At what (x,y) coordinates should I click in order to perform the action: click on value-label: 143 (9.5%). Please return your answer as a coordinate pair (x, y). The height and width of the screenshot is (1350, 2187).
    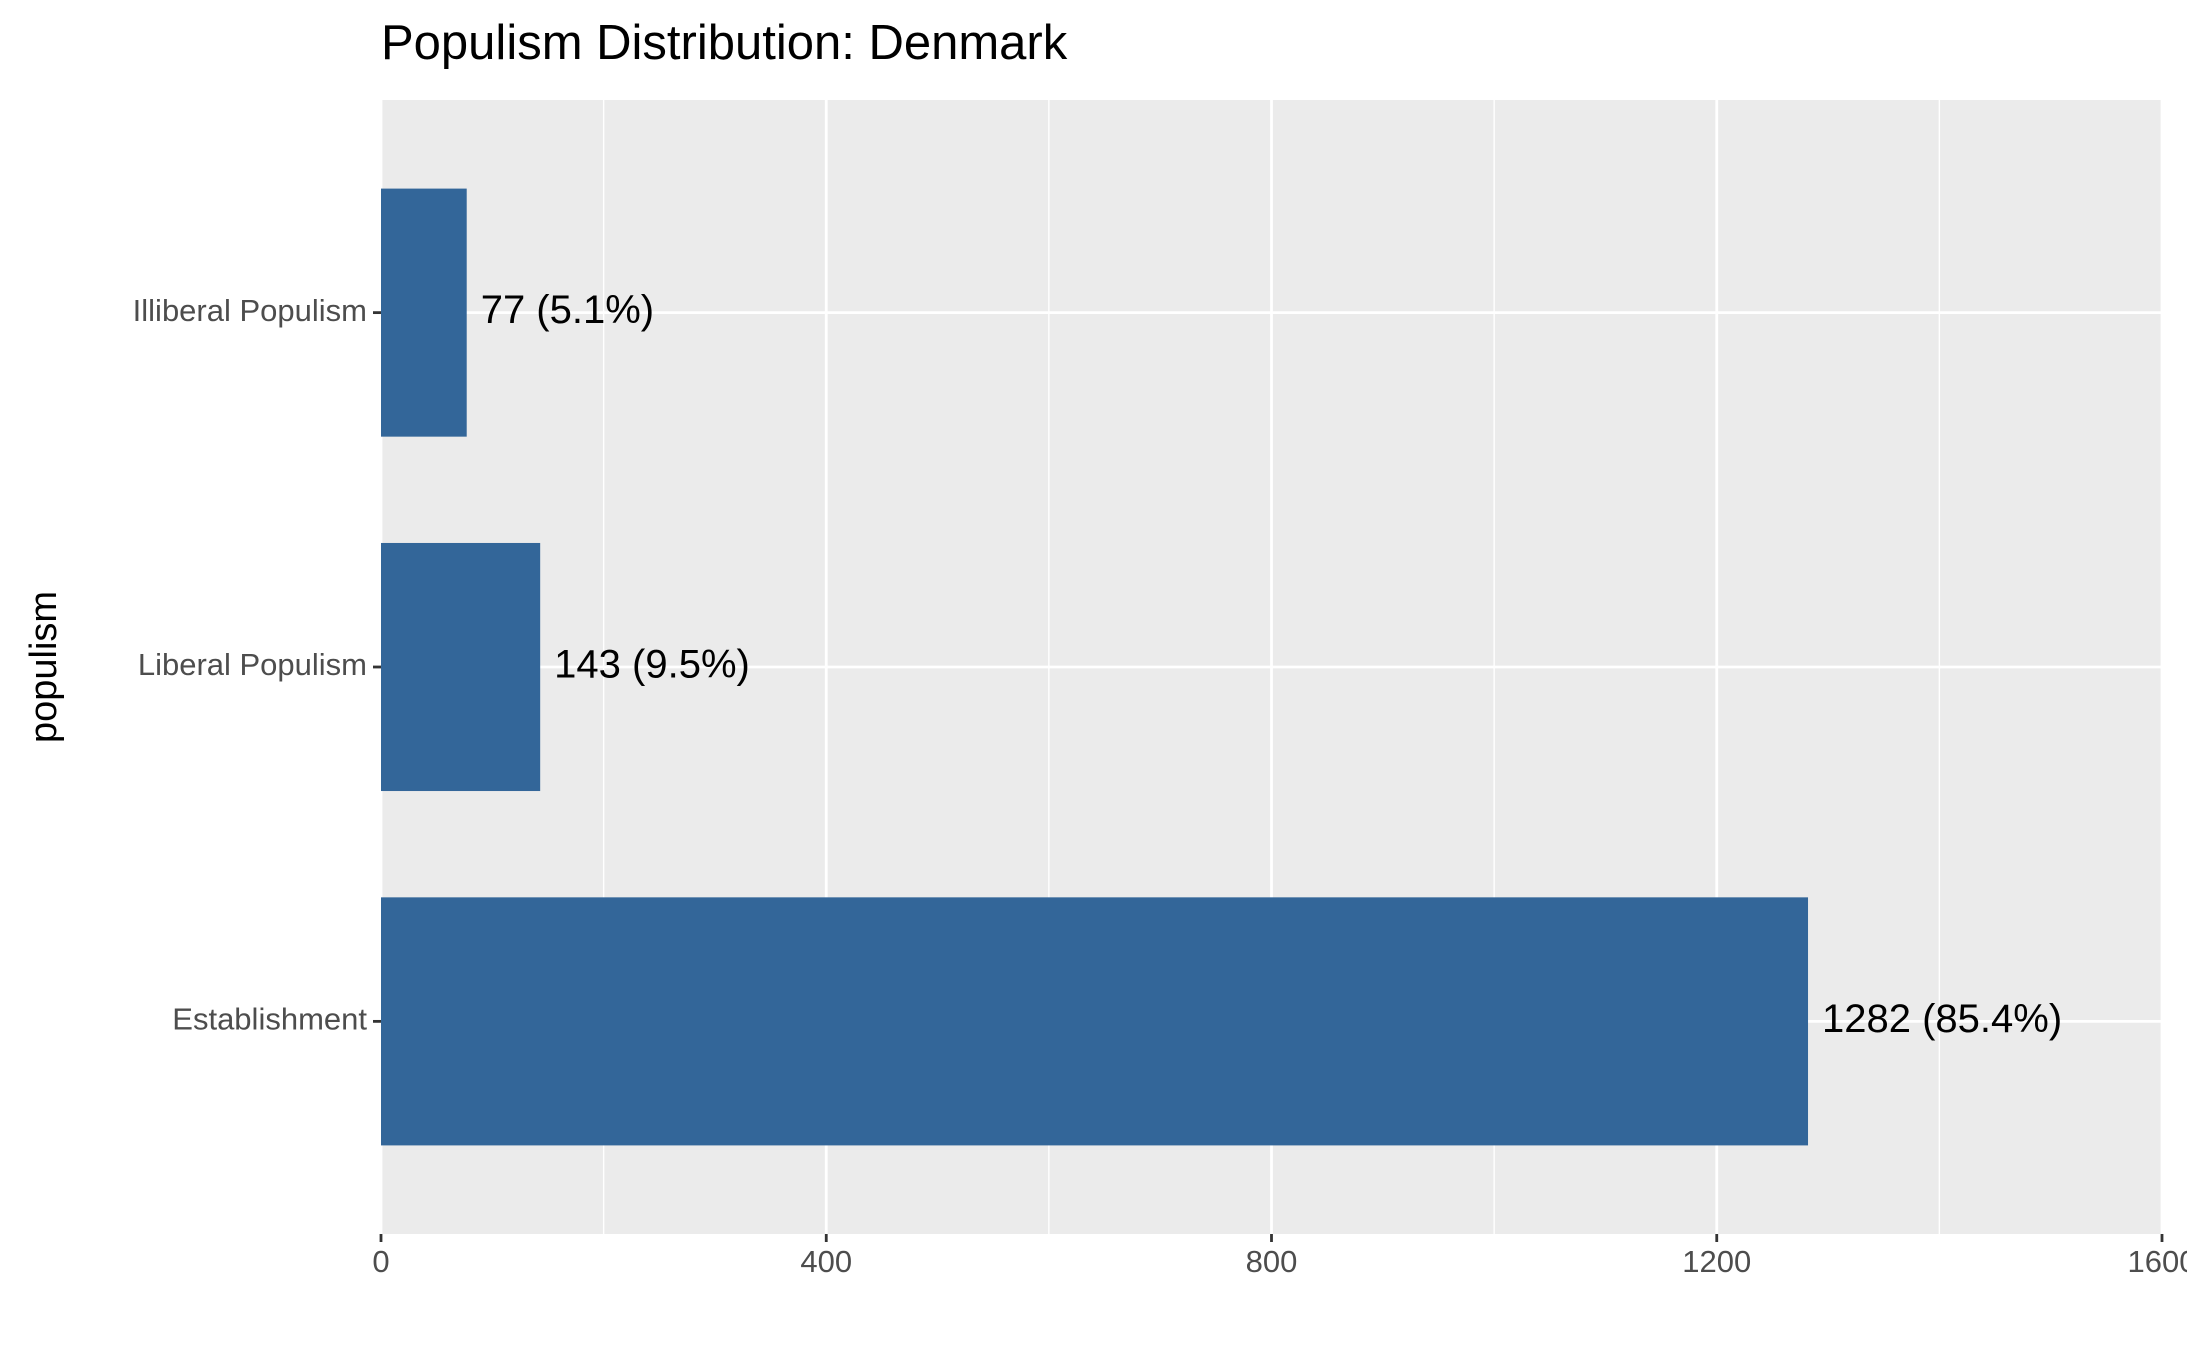
    Looking at the image, I should click on (652, 665).